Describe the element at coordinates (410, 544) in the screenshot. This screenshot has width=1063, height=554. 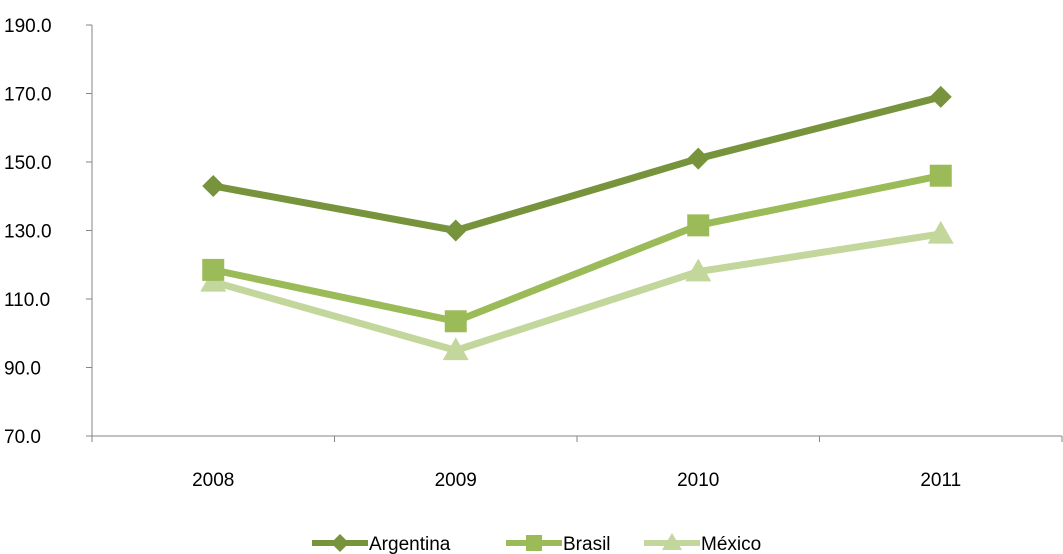
I see `legend-label: Argentina` at that location.